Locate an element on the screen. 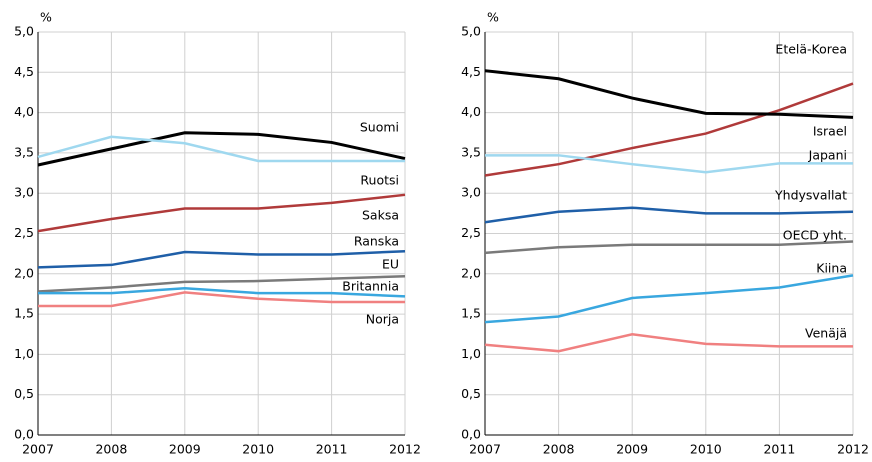  series-label: Saksa is located at coordinates (380, 215).